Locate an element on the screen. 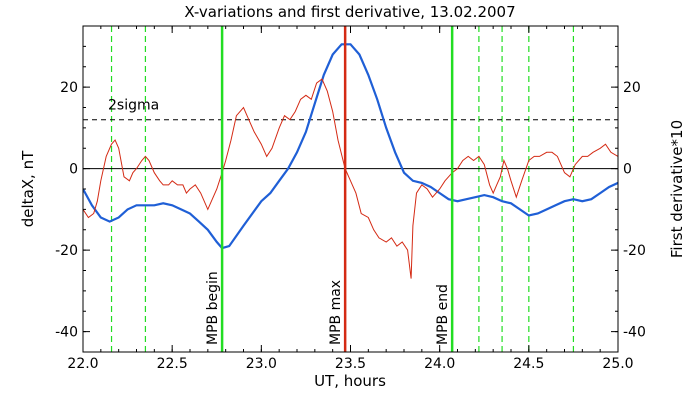 This screenshot has width=700, height=400. threshold-label: 2sigma is located at coordinates (133, 106).